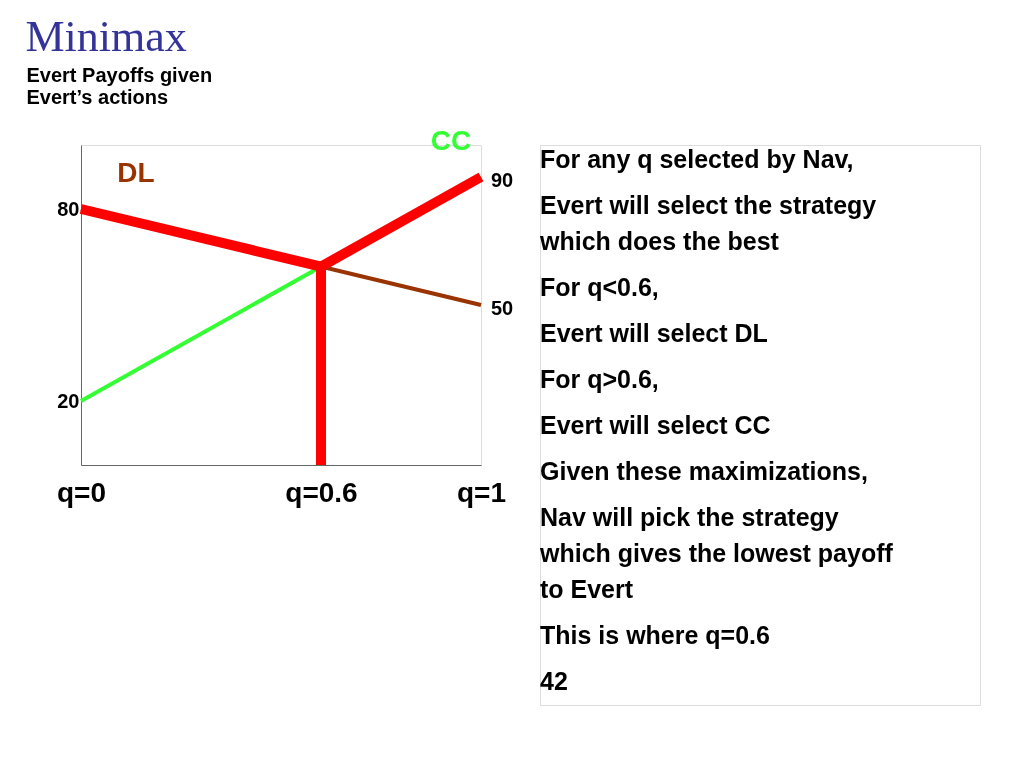  I want to click on chart-title: Minimax, so click(106, 36).